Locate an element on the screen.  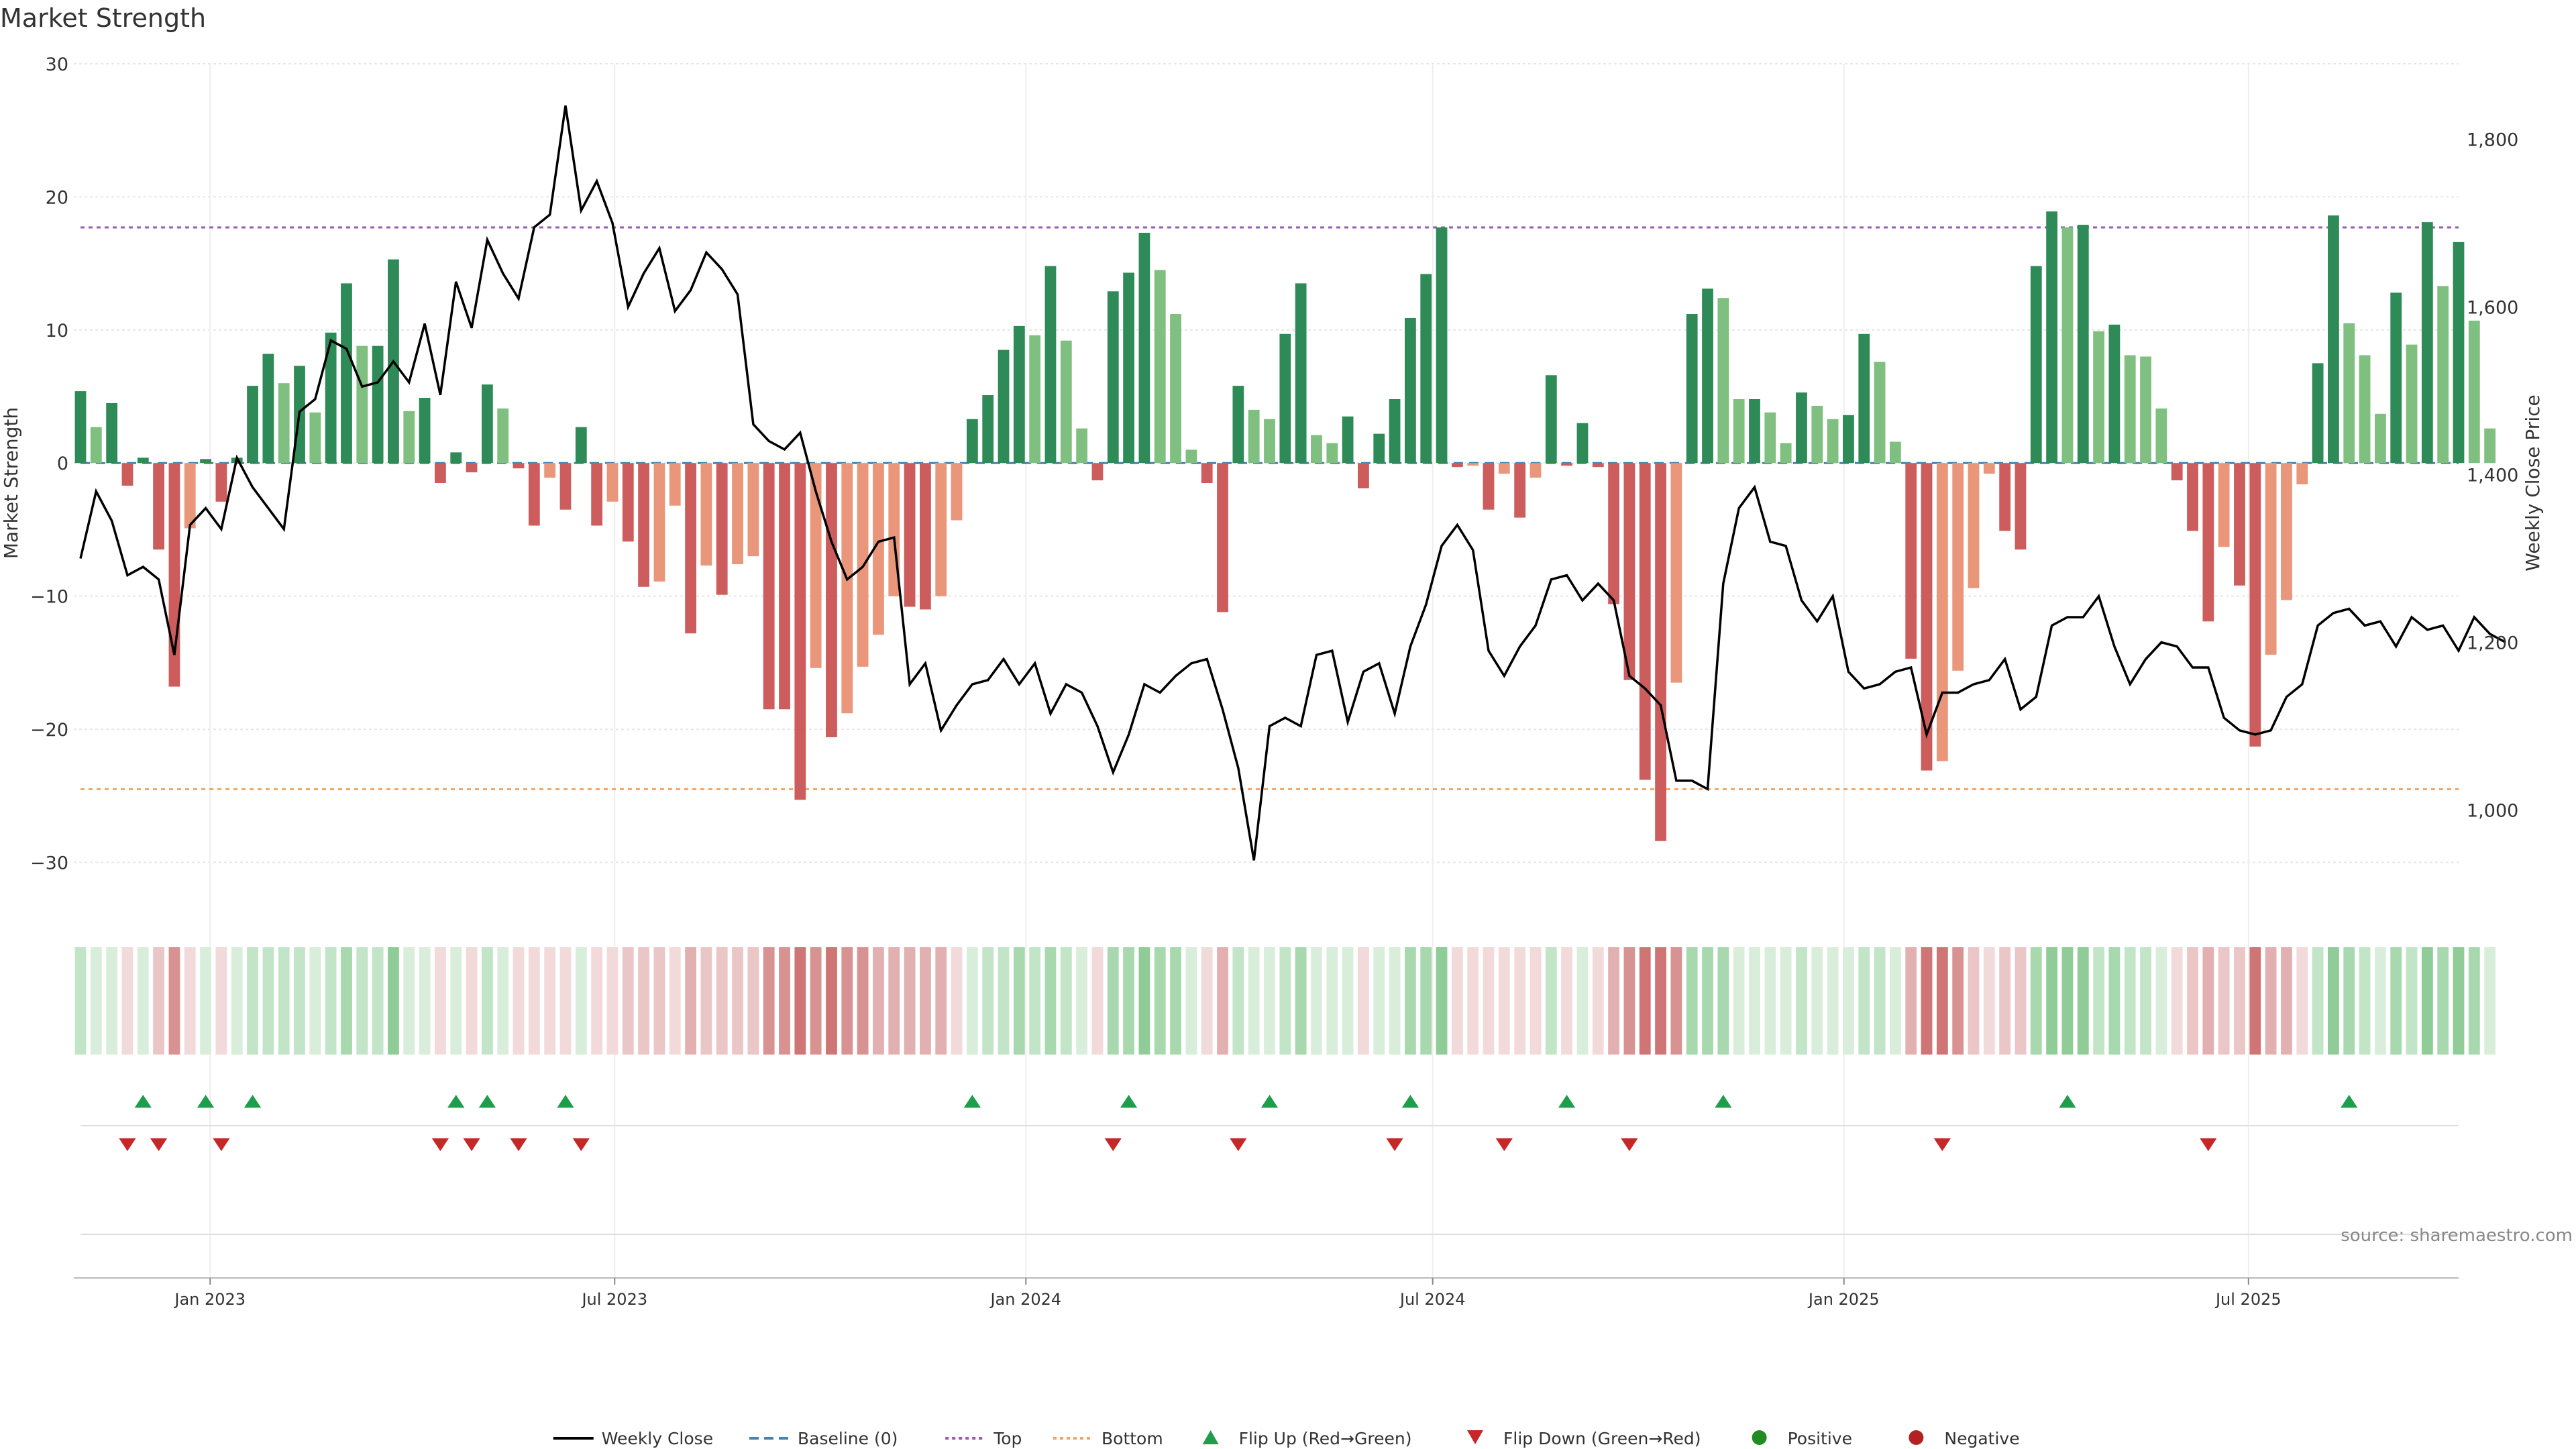
y-tick-label: 20 is located at coordinates (57, 197).